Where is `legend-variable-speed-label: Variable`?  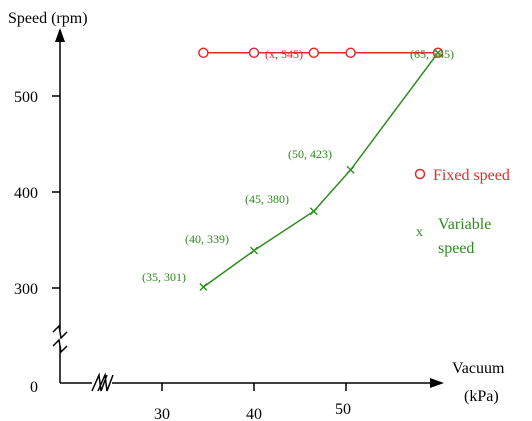 legend-variable-speed-label: Variable is located at coordinates (464, 224).